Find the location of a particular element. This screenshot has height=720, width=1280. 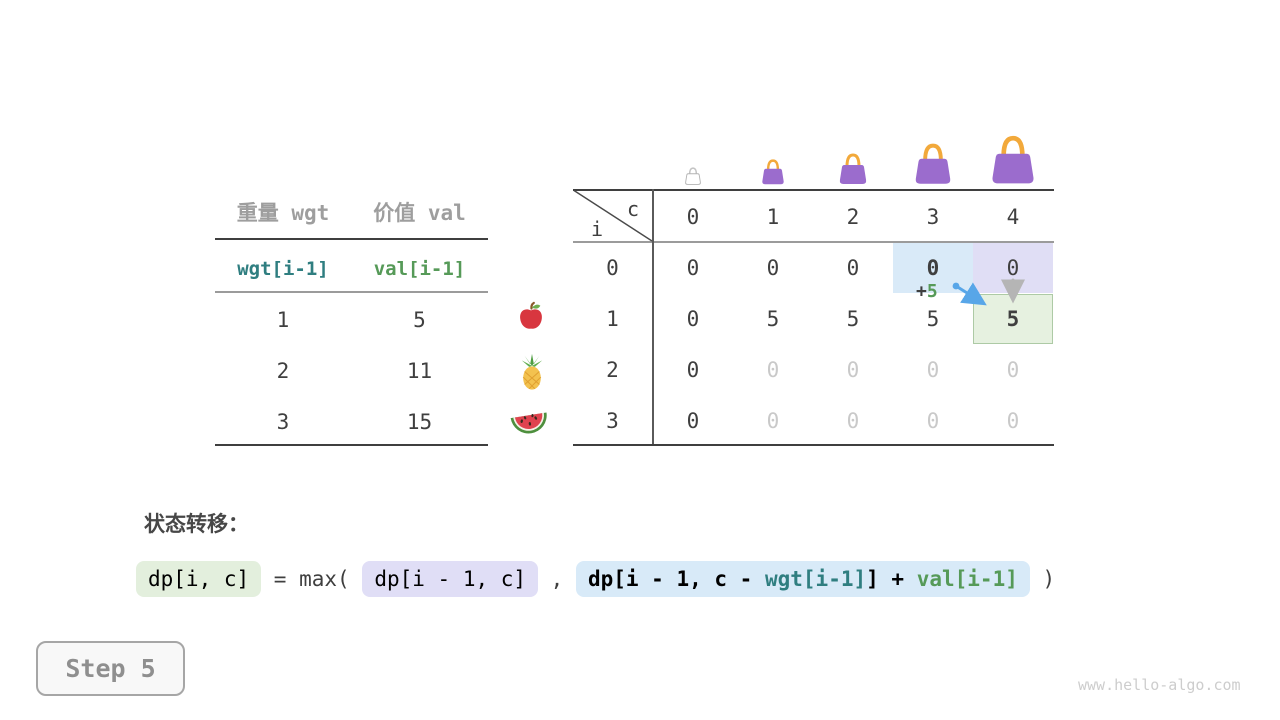

formula-option2-chip: dp[i - 1, c - wgt[i-1]] + val[i-1] is located at coordinates (802, 579).